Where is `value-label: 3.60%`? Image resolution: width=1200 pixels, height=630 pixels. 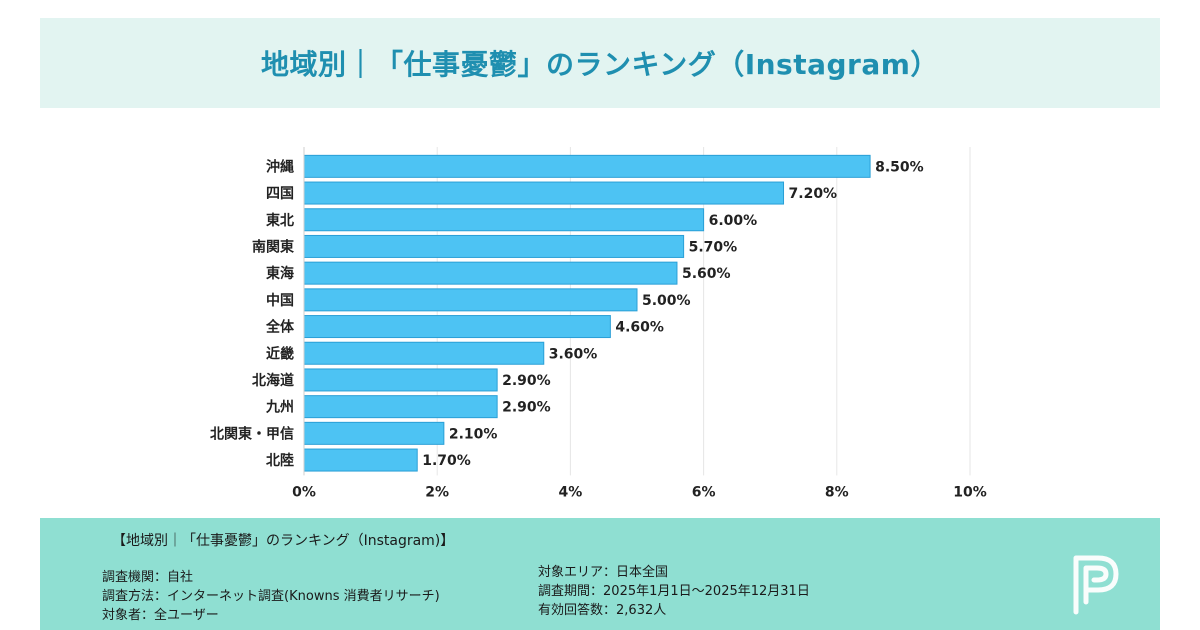 value-label: 3.60% is located at coordinates (573, 354).